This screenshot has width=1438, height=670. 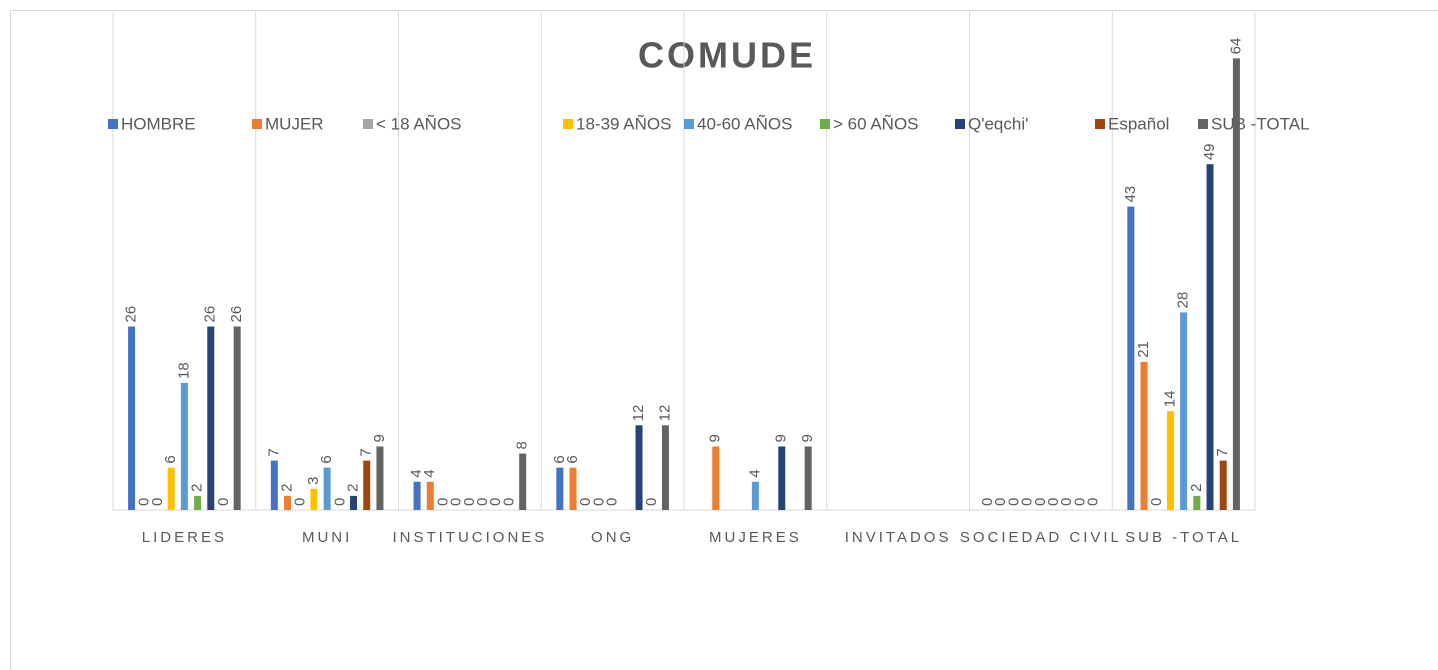 I want to click on legend-label: Q'eqchi', so click(x=998, y=123).